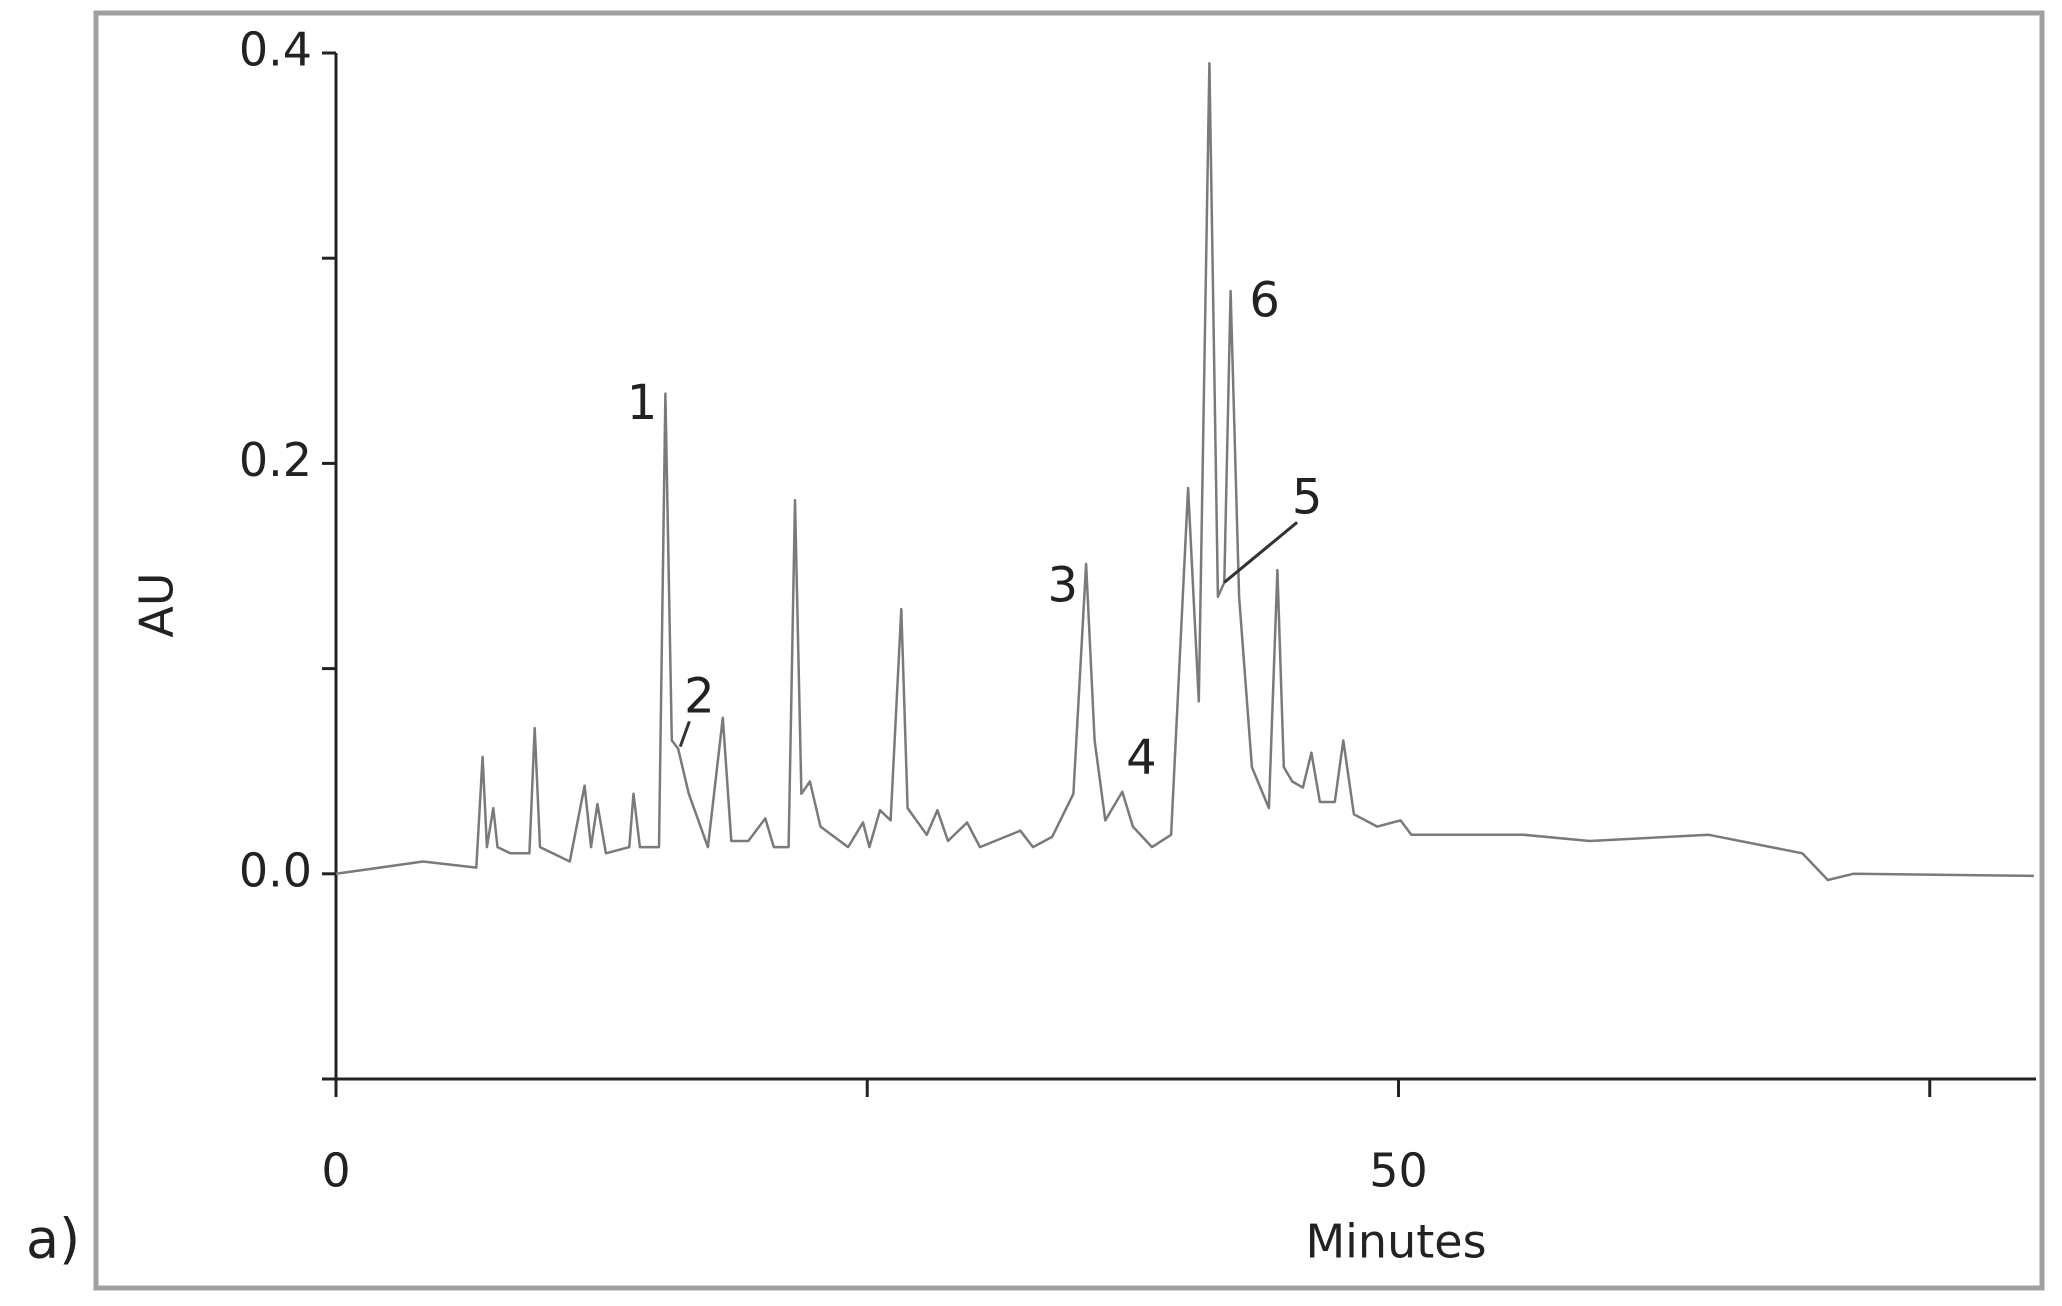 The height and width of the screenshot is (1306, 2062). What do you see at coordinates (1395, 1242) in the screenshot?
I see `x-axis-label: Minutes` at bounding box center [1395, 1242].